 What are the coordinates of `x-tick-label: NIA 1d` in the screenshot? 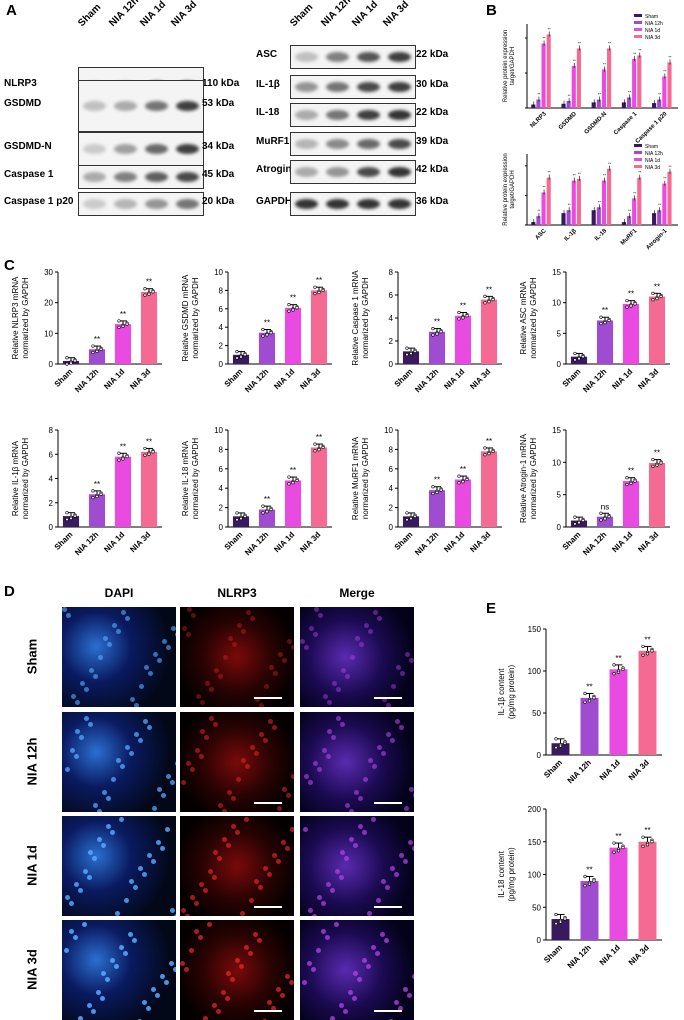 It's located at (454, 379).